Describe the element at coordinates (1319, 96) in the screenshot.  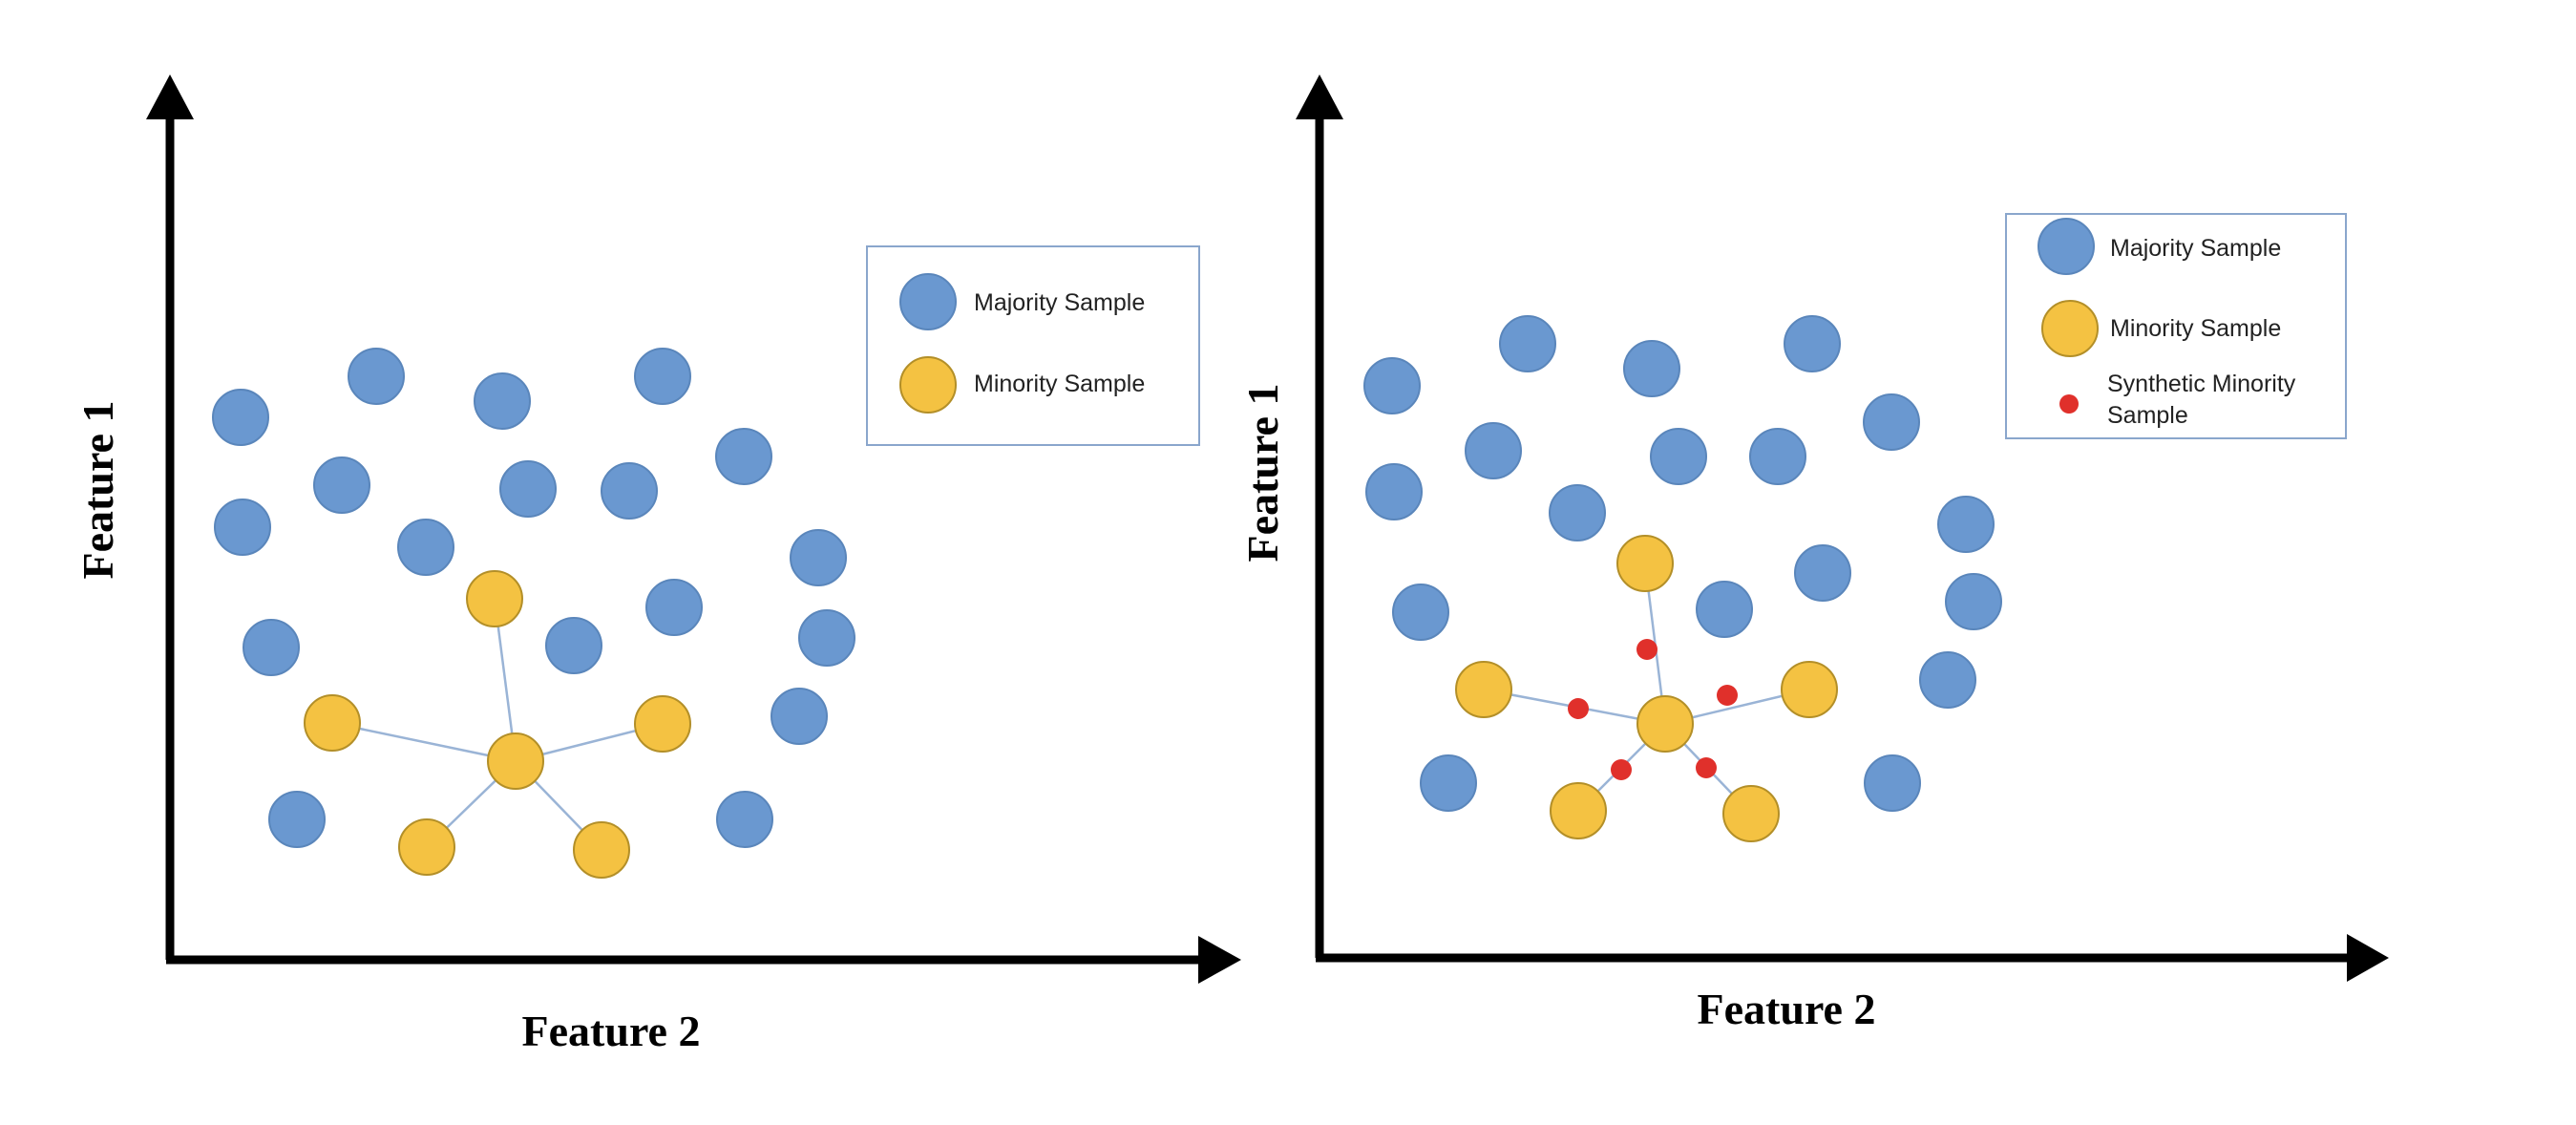
I see `right-y-axis-arrowhead` at that location.